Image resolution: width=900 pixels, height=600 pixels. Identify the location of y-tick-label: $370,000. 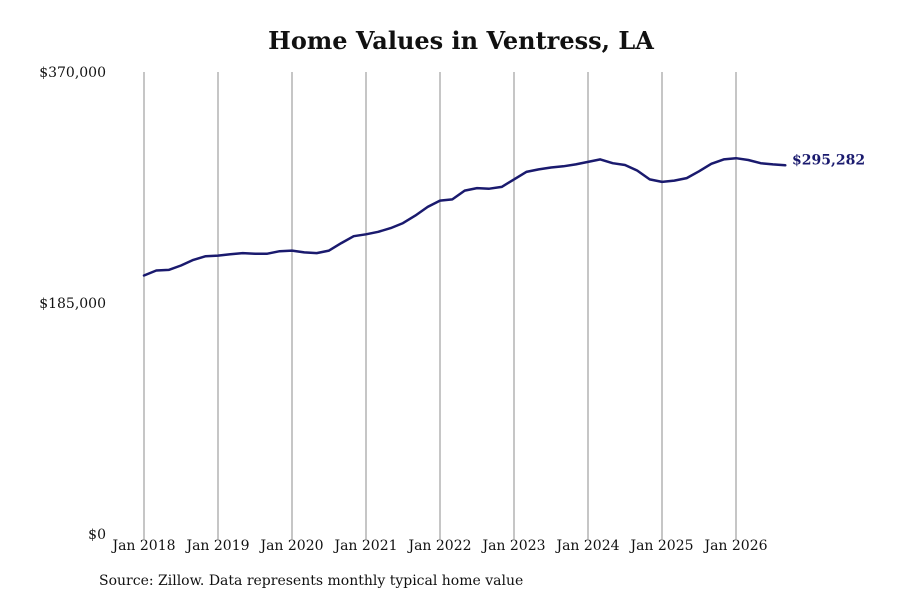
(72, 73).